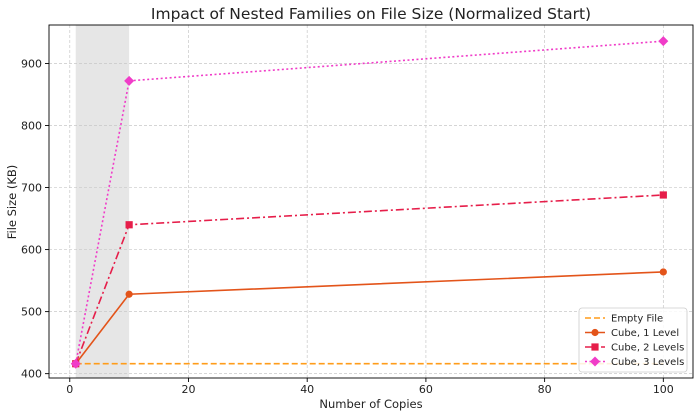  I want to click on x-tick-label: 40, so click(307, 389).